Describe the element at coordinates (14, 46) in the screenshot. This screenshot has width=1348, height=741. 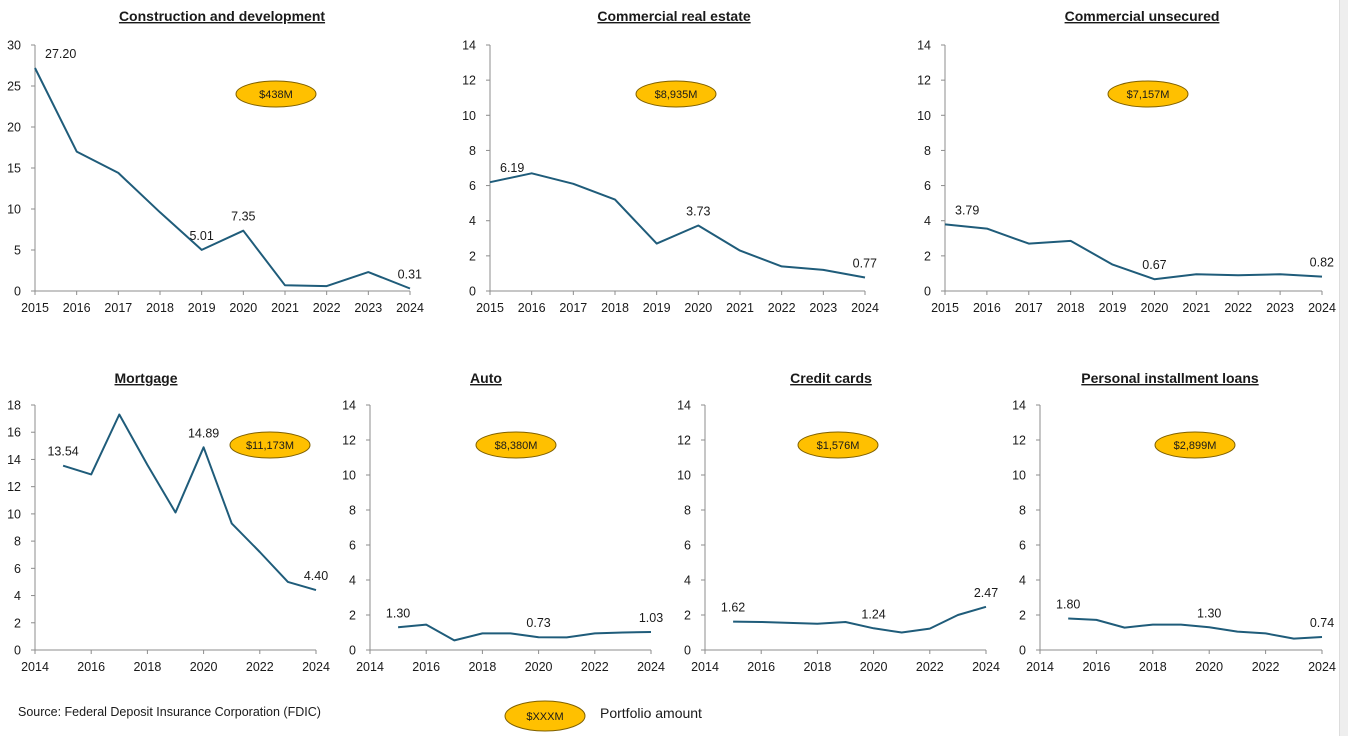
I see `y-tick-label: 30` at that location.